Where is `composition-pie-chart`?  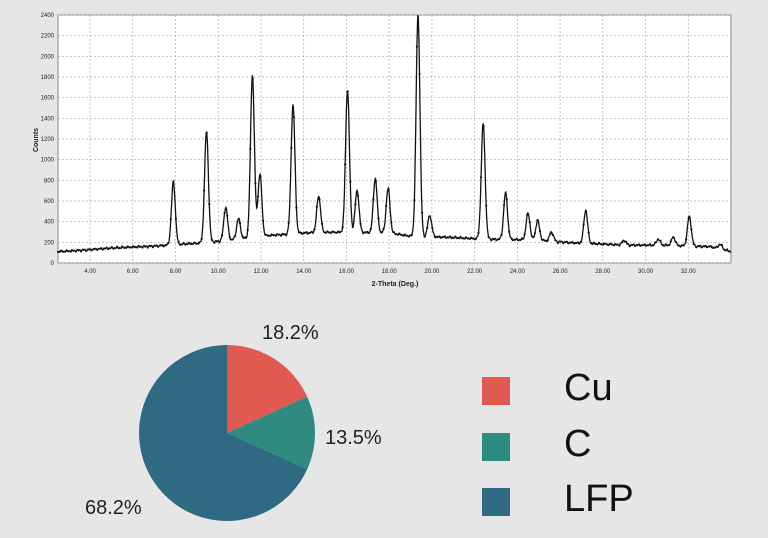 composition-pie-chart is located at coordinates (227, 433).